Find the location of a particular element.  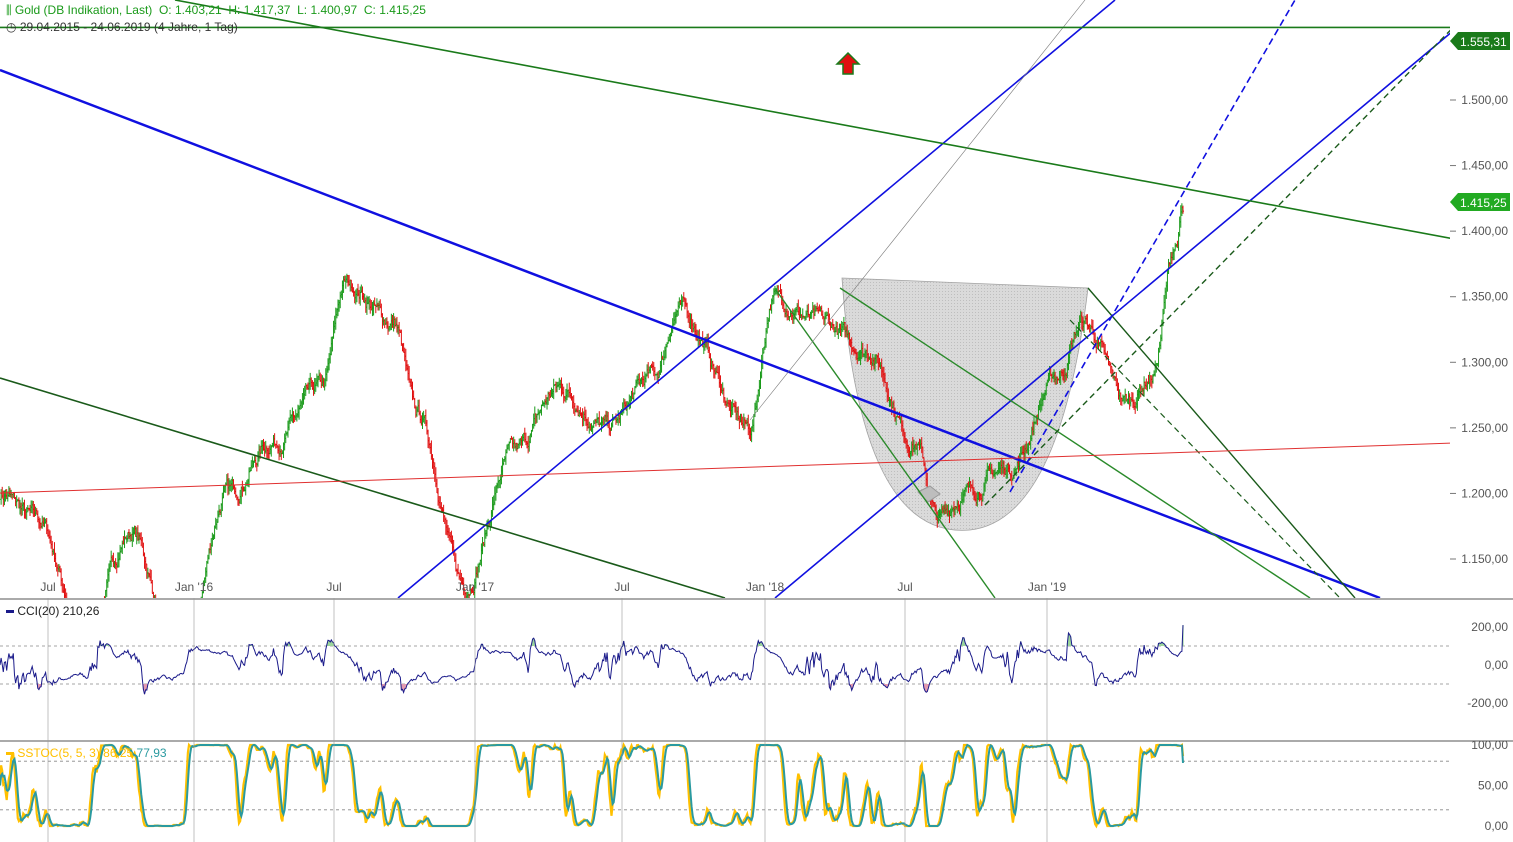

stochastic-d-value: 77,93 is located at coordinates (151, 753).